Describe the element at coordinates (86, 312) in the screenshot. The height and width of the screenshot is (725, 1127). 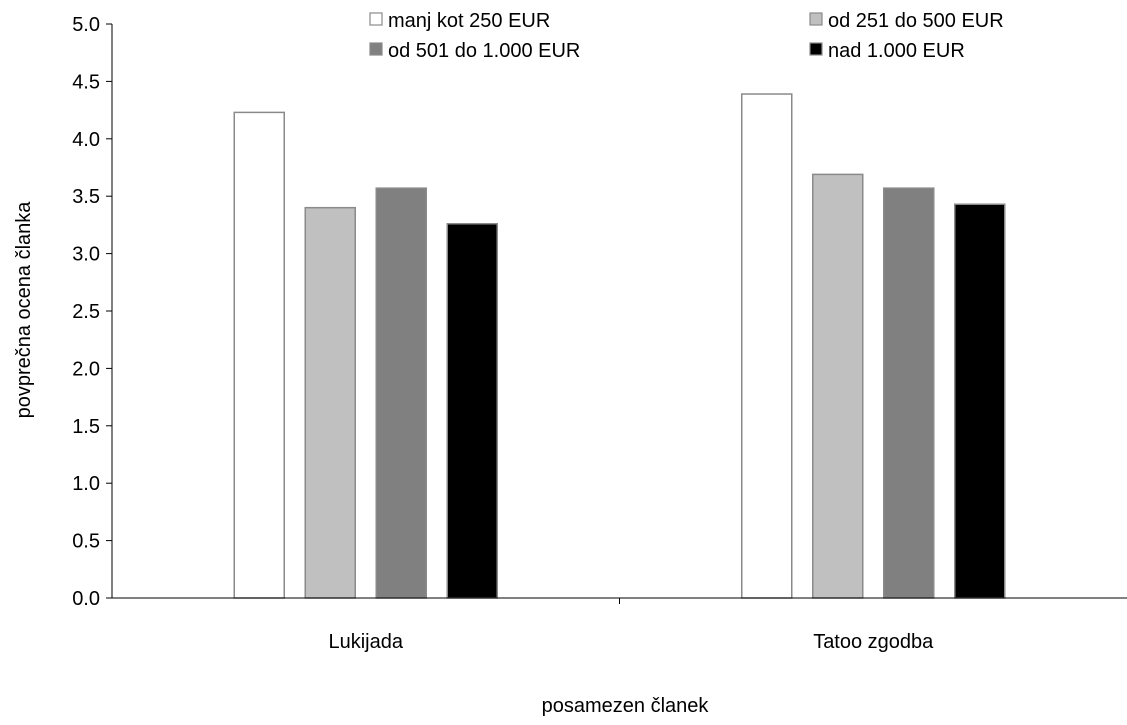
I see `y-tick-label: 2.5` at that location.